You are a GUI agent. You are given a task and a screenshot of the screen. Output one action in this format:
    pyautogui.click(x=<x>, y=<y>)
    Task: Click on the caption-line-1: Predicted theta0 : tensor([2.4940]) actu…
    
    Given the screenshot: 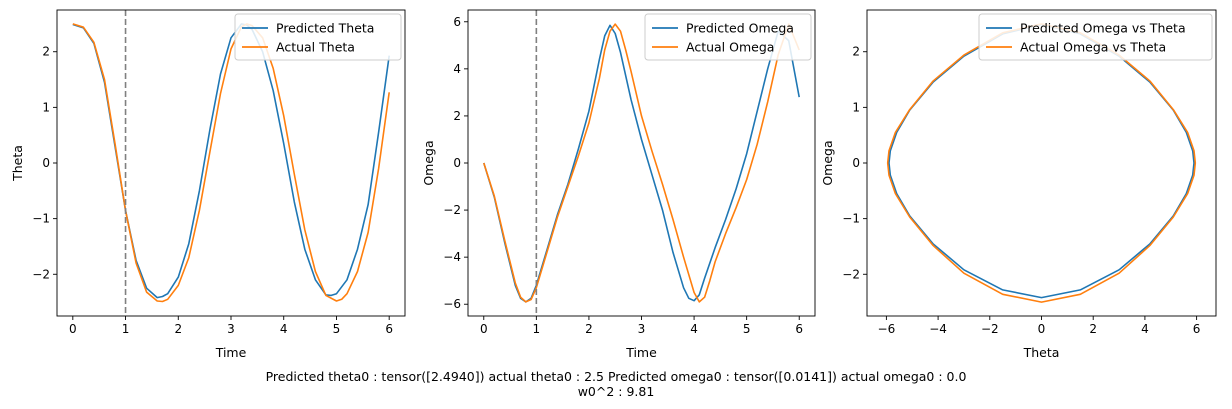 What is the action you would take?
    pyautogui.click(x=616, y=376)
    